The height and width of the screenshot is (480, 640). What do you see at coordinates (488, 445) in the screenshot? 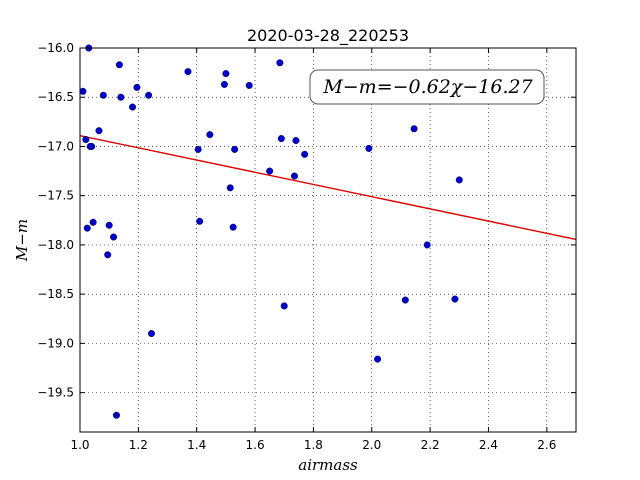
I see `x-tick-label: 2.4` at bounding box center [488, 445].